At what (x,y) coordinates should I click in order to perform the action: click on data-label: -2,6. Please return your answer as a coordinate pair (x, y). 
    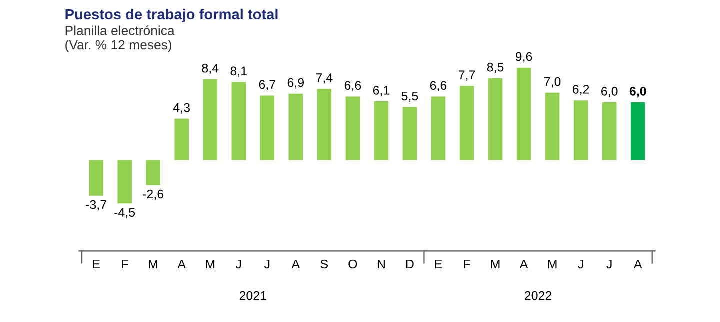
    Looking at the image, I should click on (153, 195).